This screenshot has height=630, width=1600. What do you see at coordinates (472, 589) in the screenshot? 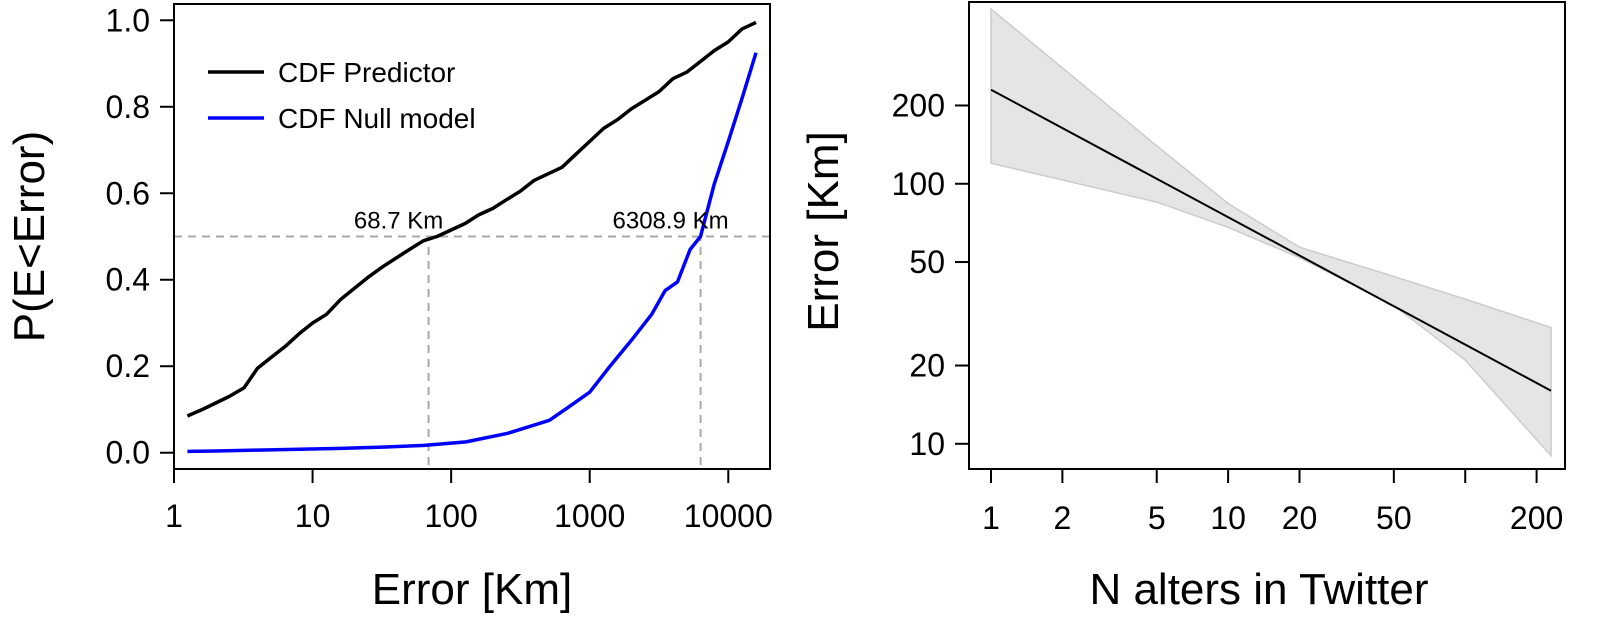
I see `cdf-x-axis-title: Error [Km]` at bounding box center [472, 589].